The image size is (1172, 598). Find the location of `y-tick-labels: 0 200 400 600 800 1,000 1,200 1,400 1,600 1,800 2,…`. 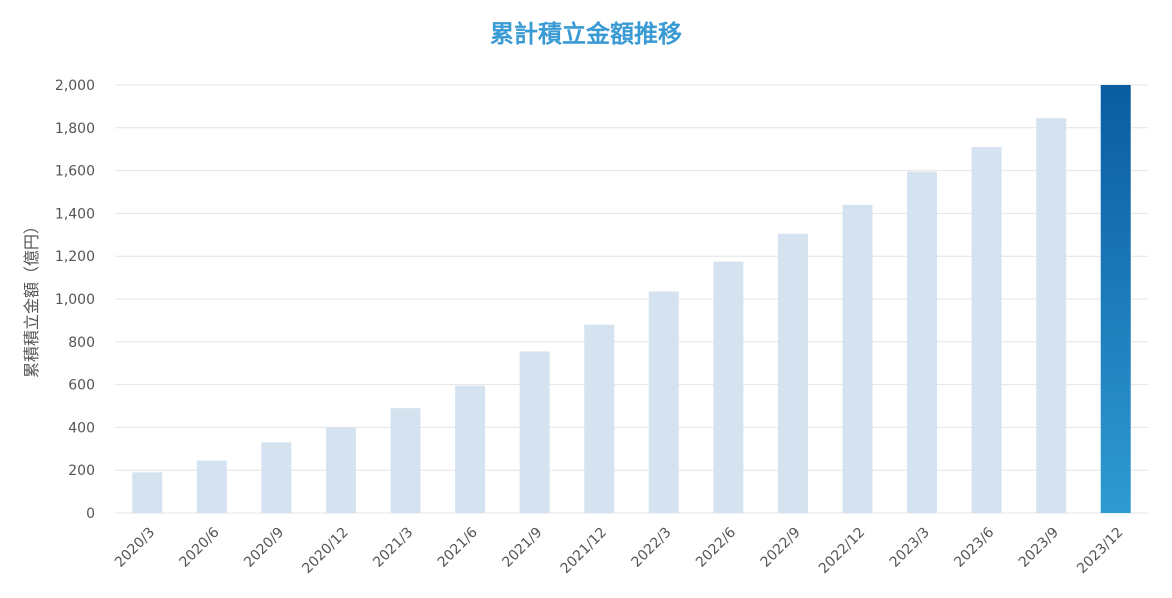

y-tick-labels: 0 200 400 600 800 1,000 1,200 1,400 1,600 1,800 2,… is located at coordinates (75, 300).